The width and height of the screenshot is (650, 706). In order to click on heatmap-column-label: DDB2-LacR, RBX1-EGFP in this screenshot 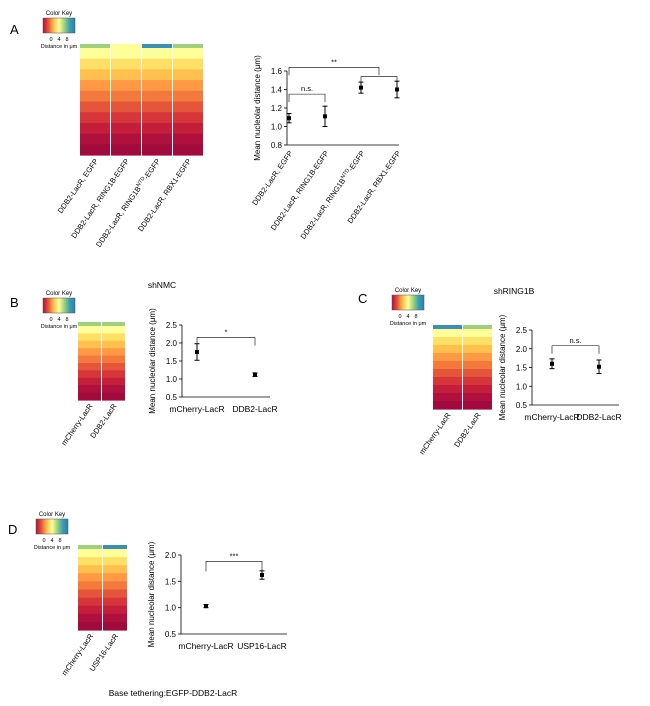, I will do `click(164, 195)`.